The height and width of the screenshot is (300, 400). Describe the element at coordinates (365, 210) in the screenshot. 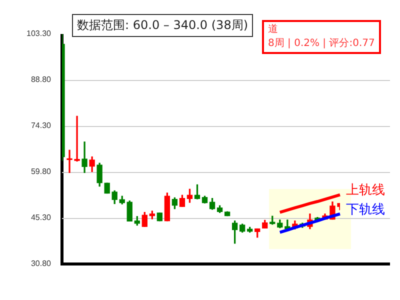

I see `series-label: 下轨线` at that location.